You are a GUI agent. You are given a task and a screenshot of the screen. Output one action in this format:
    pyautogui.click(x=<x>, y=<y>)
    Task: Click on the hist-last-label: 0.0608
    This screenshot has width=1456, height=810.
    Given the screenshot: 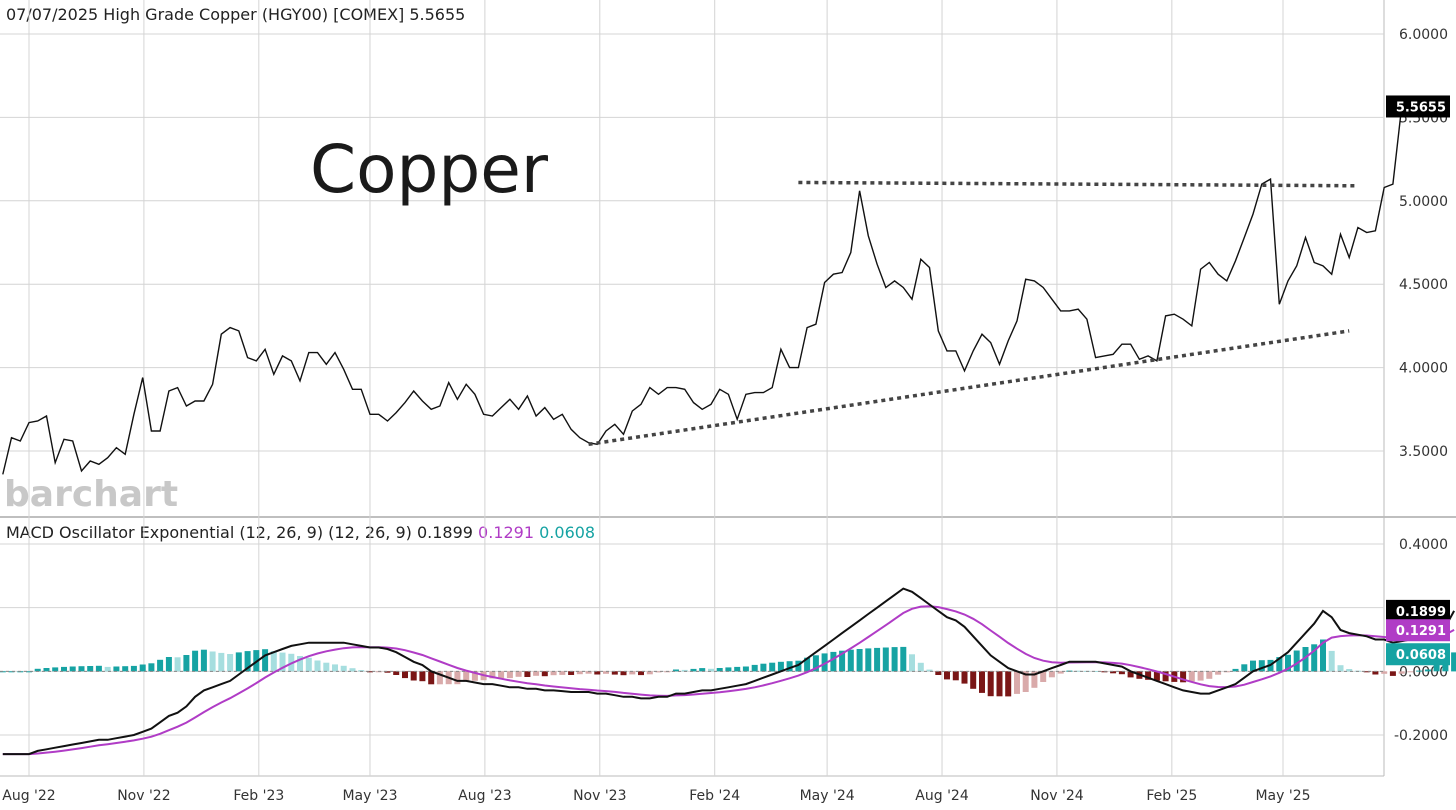 What is the action you would take?
    pyautogui.click(x=1421, y=655)
    